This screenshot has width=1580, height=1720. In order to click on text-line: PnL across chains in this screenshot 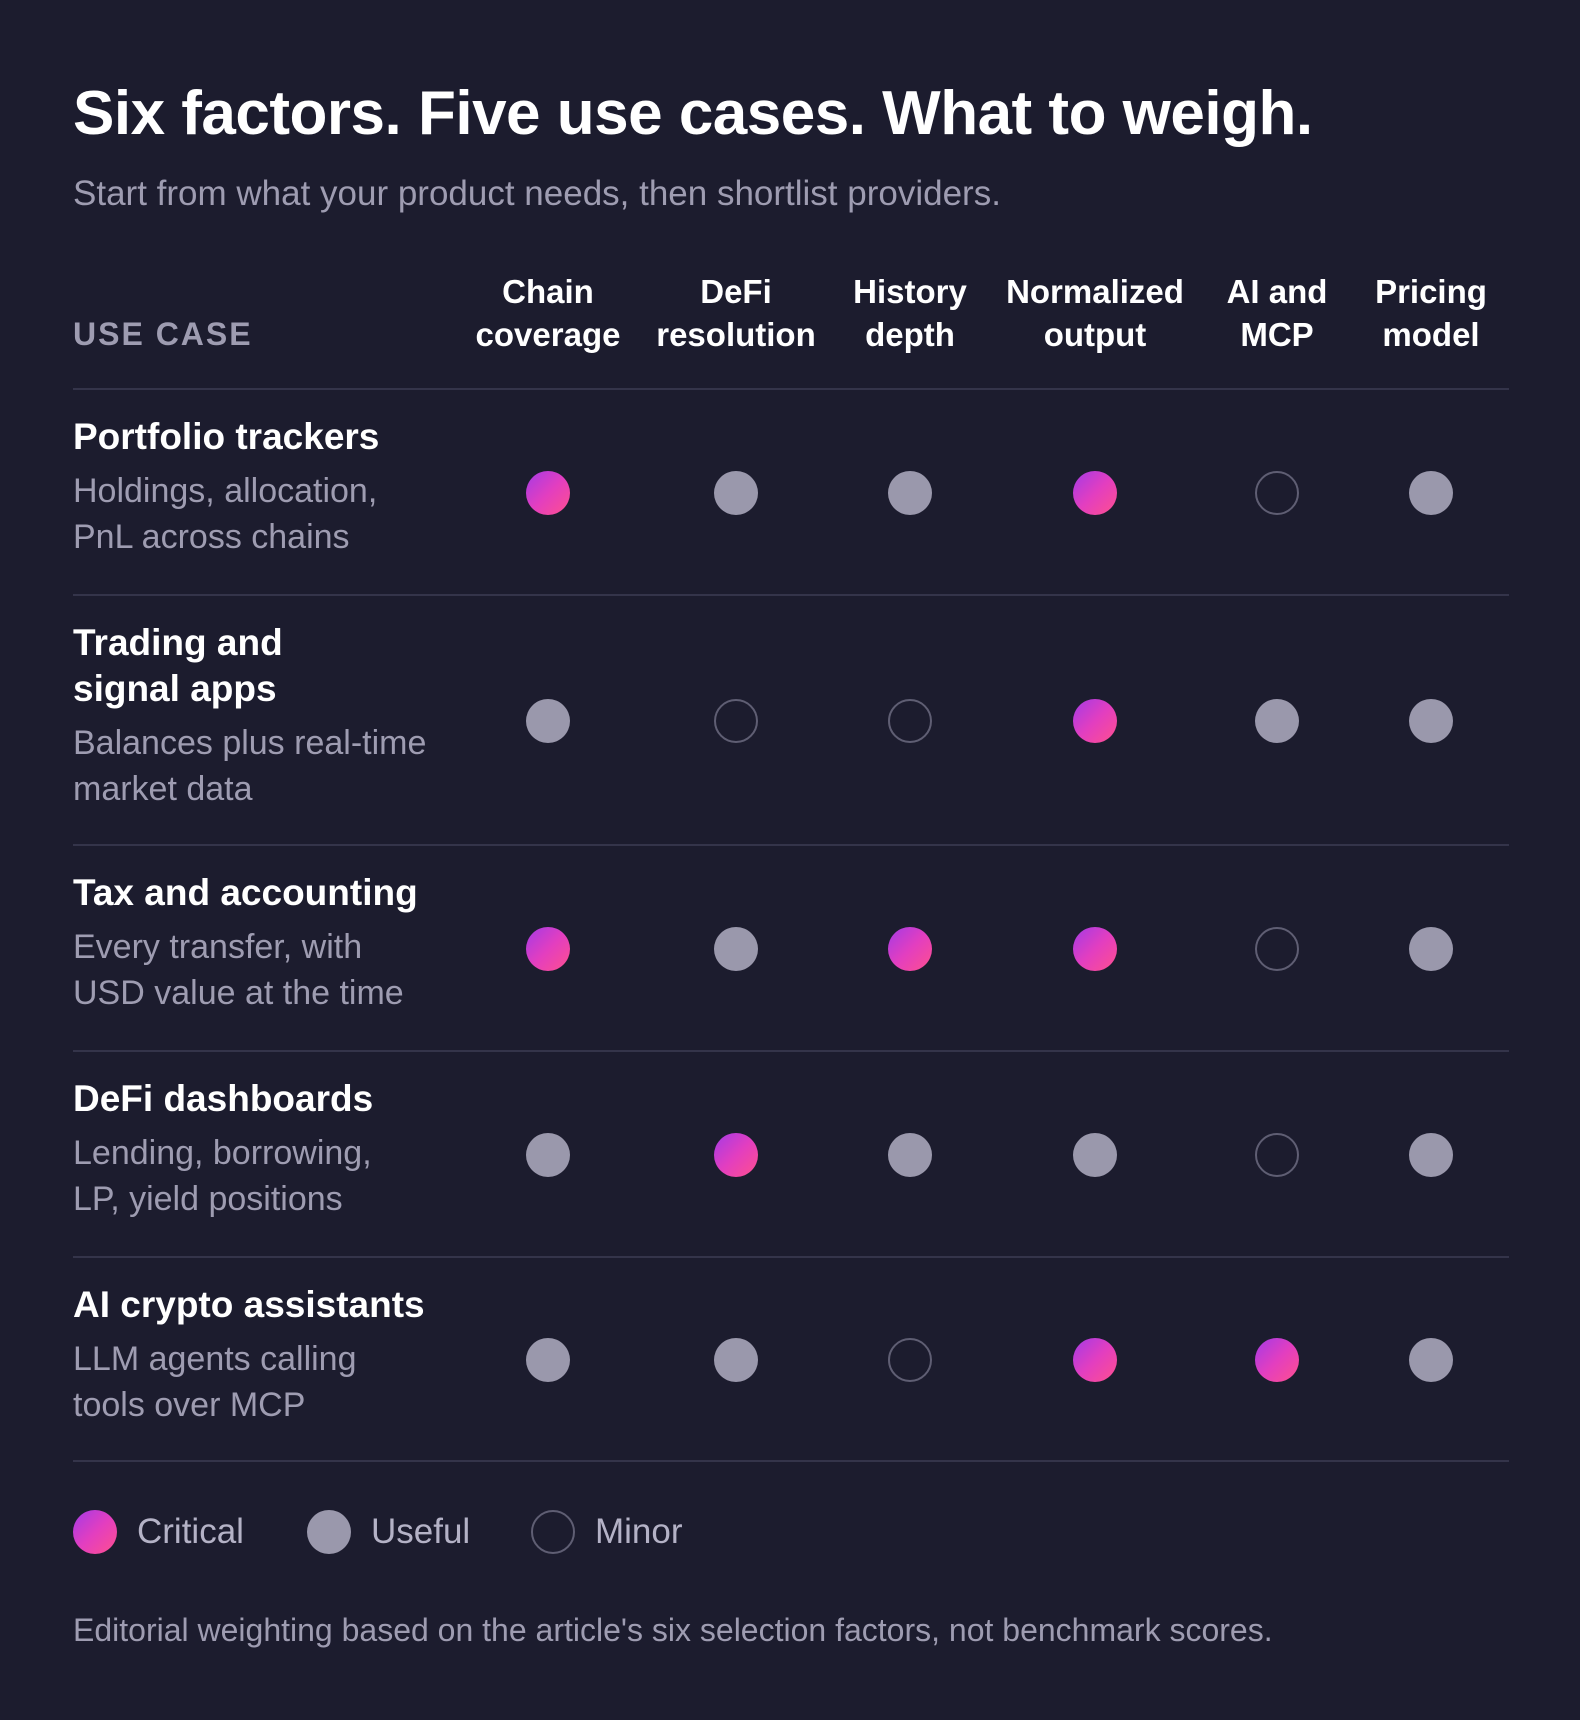, I will do `click(211, 537)`.